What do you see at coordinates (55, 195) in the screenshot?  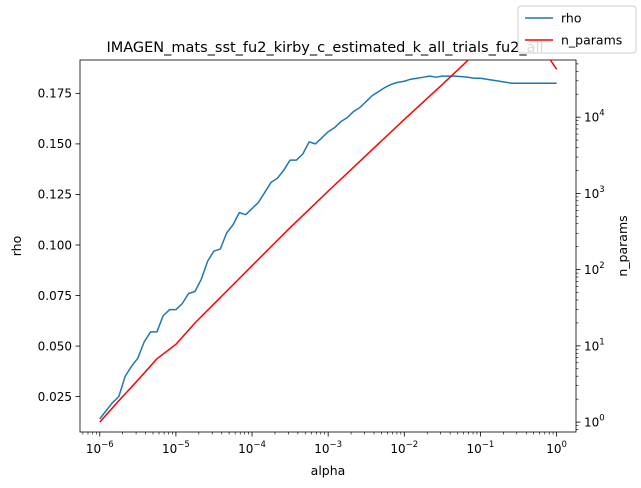 I see `y-left-tick-label: 0.125` at bounding box center [55, 195].